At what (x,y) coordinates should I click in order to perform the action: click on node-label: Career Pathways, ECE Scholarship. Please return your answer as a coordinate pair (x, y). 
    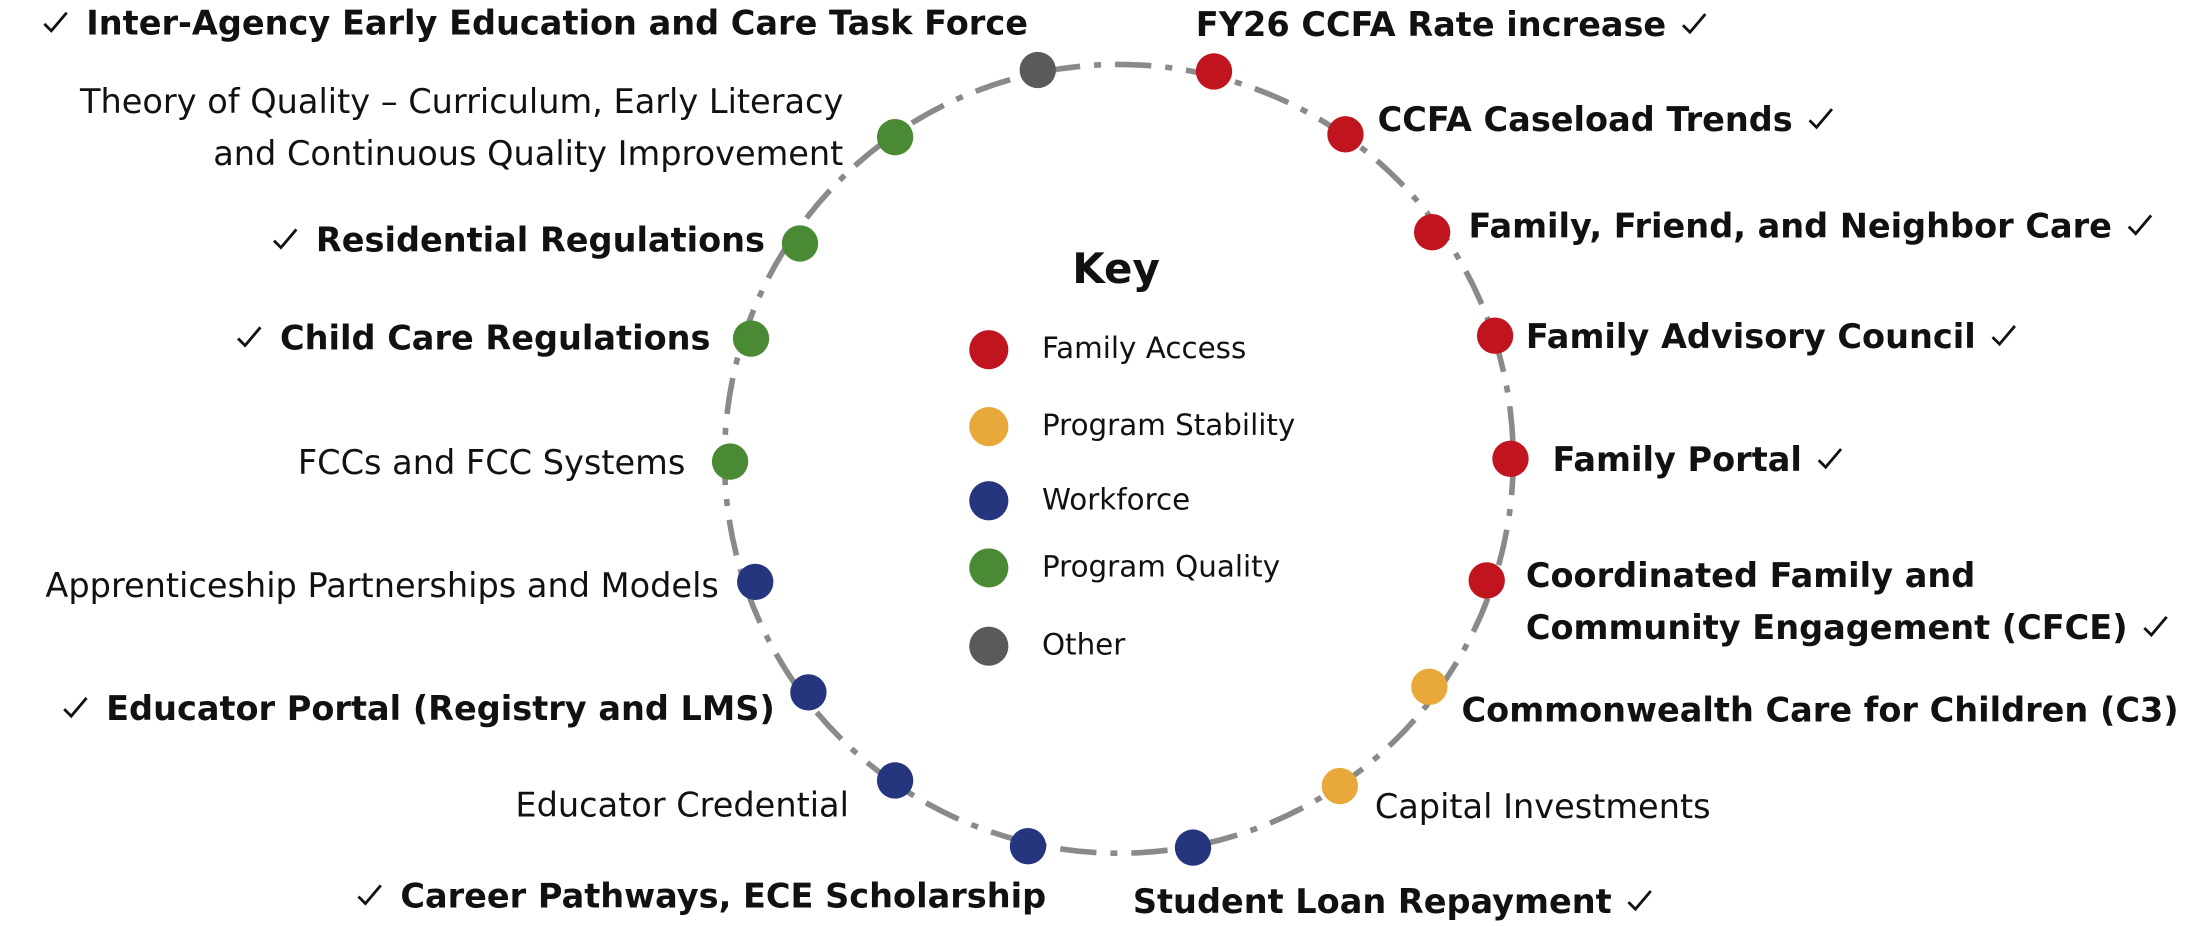
    Looking at the image, I should click on (723, 895).